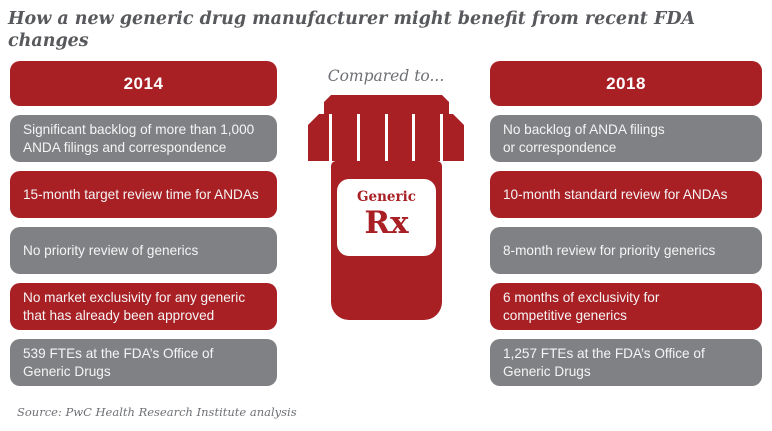  Describe the element at coordinates (143, 250) in the screenshot. I see `fact-box-2014-priority-review: No priority review of generics` at that location.